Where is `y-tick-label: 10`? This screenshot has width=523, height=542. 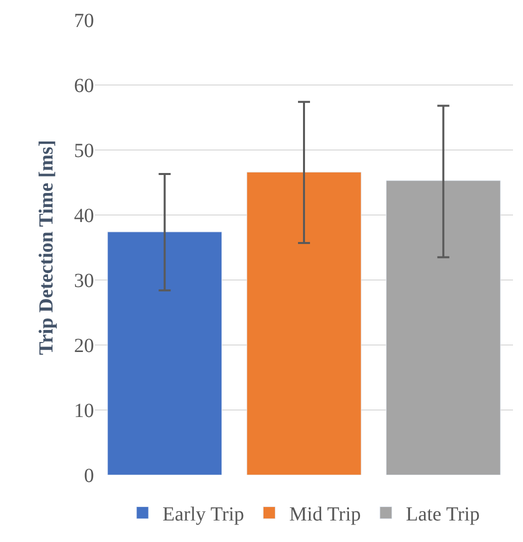 y-tick-label: 10 is located at coordinates (84, 411).